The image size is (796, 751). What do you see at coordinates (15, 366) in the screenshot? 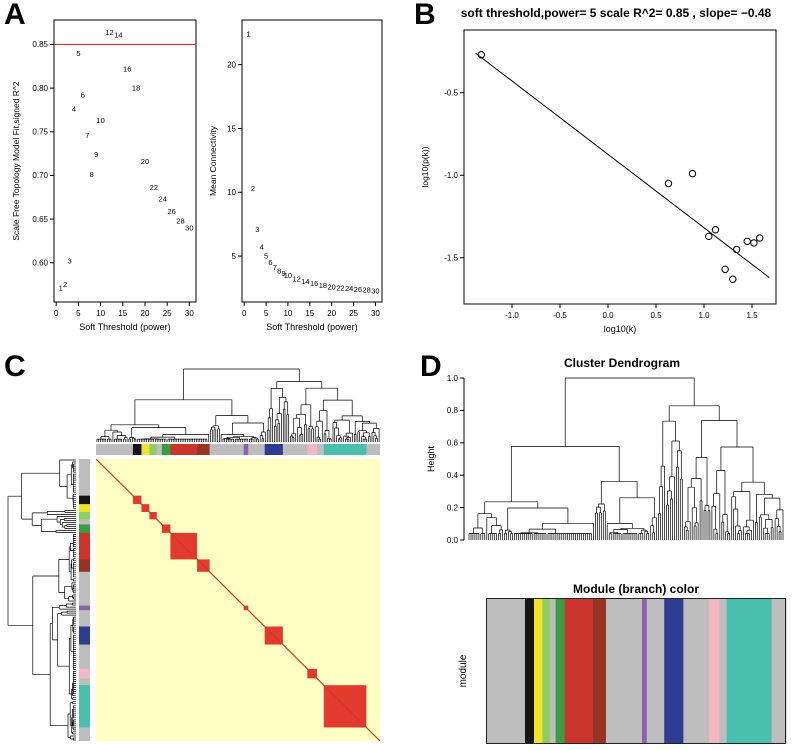
I see `panel-c-label: C` at bounding box center [15, 366].